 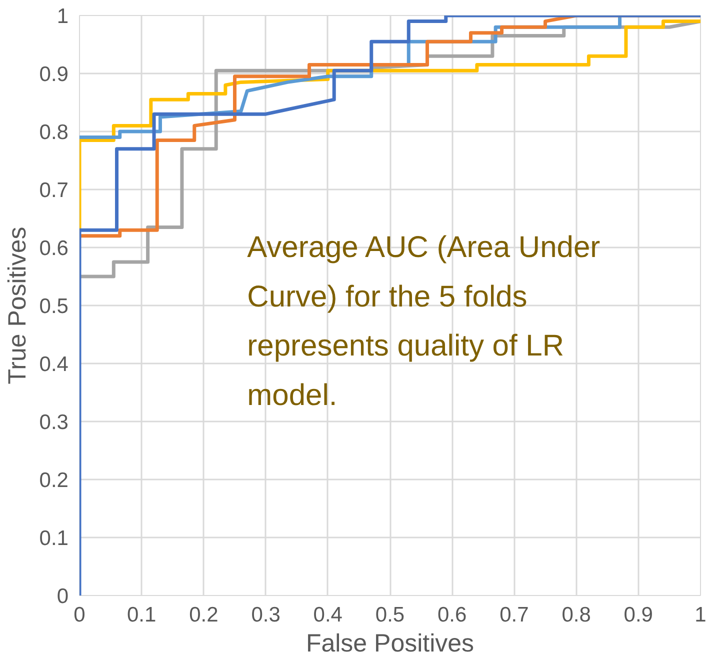 What do you see at coordinates (54, 248) in the screenshot?
I see `y-tick-label: 0.6` at bounding box center [54, 248].